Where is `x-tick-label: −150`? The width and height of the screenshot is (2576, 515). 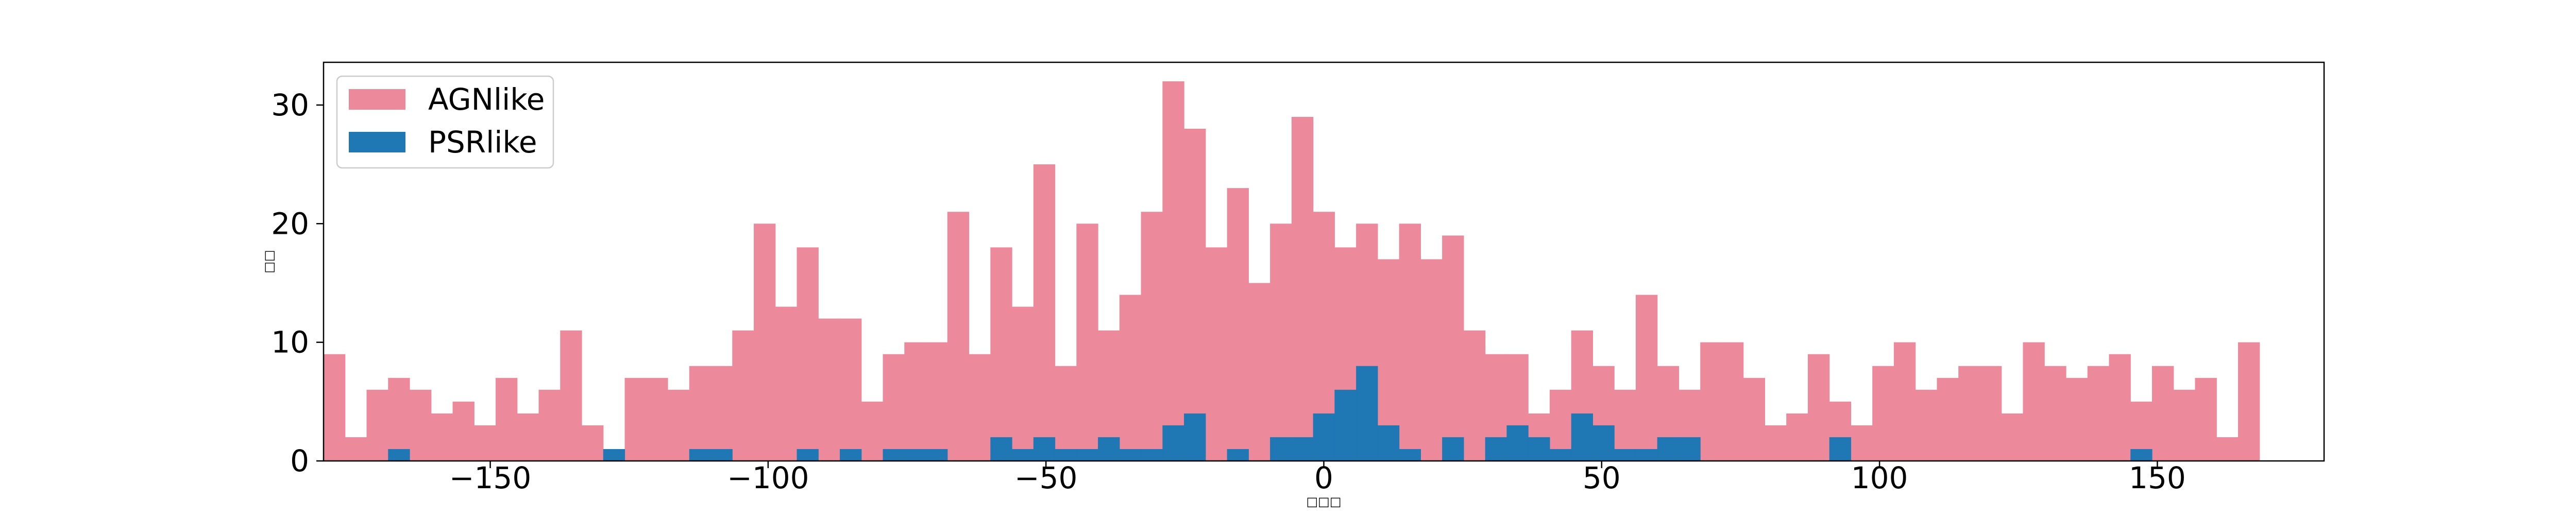
x-tick-label: −150 is located at coordinates (490, 478).